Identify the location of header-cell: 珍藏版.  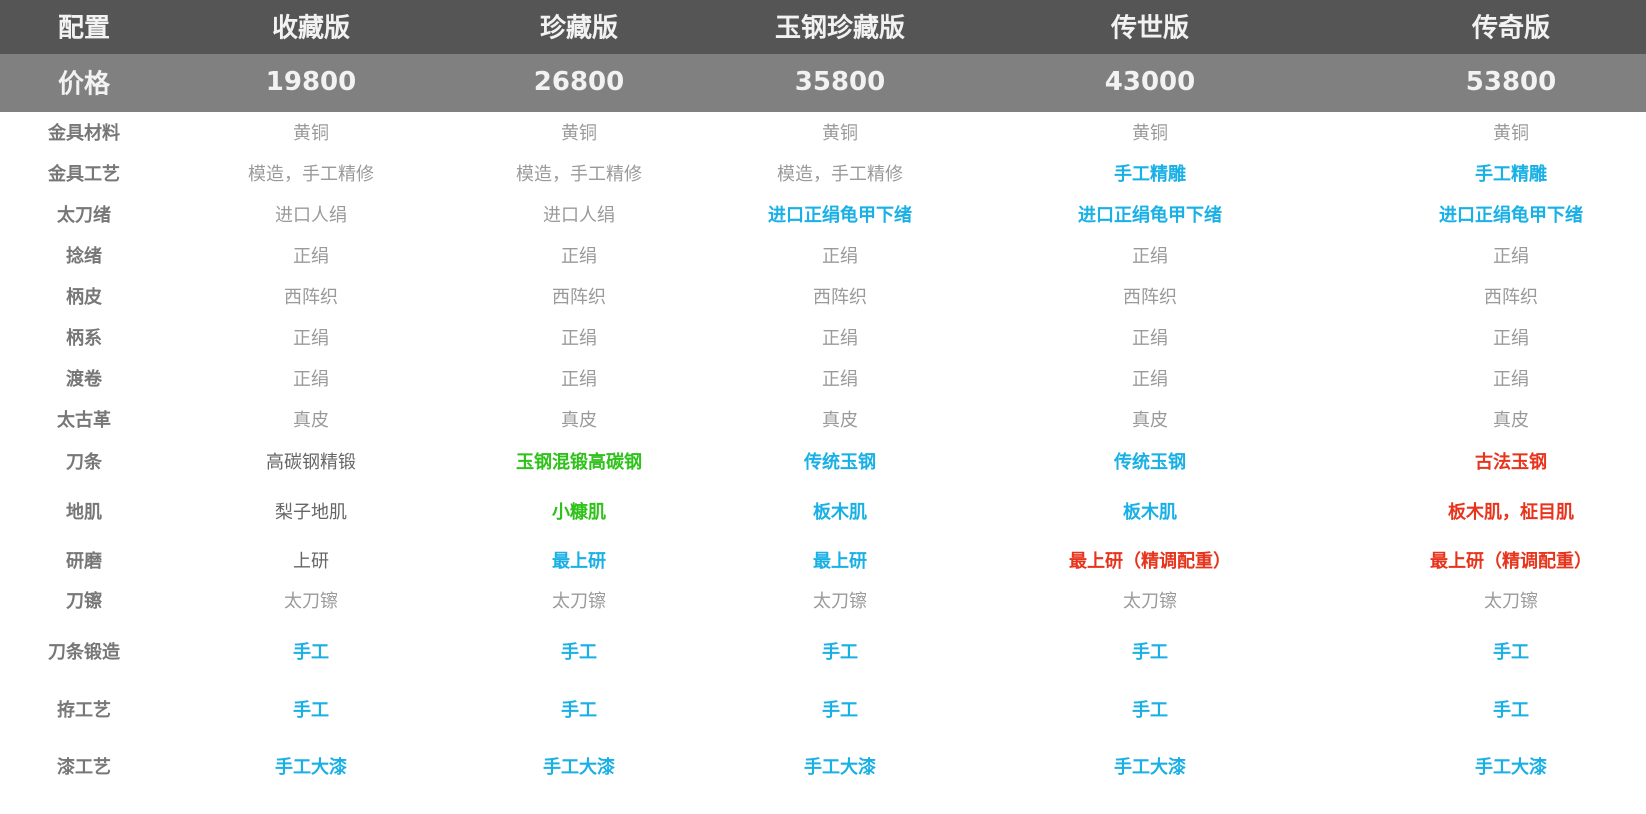
(579, 28).